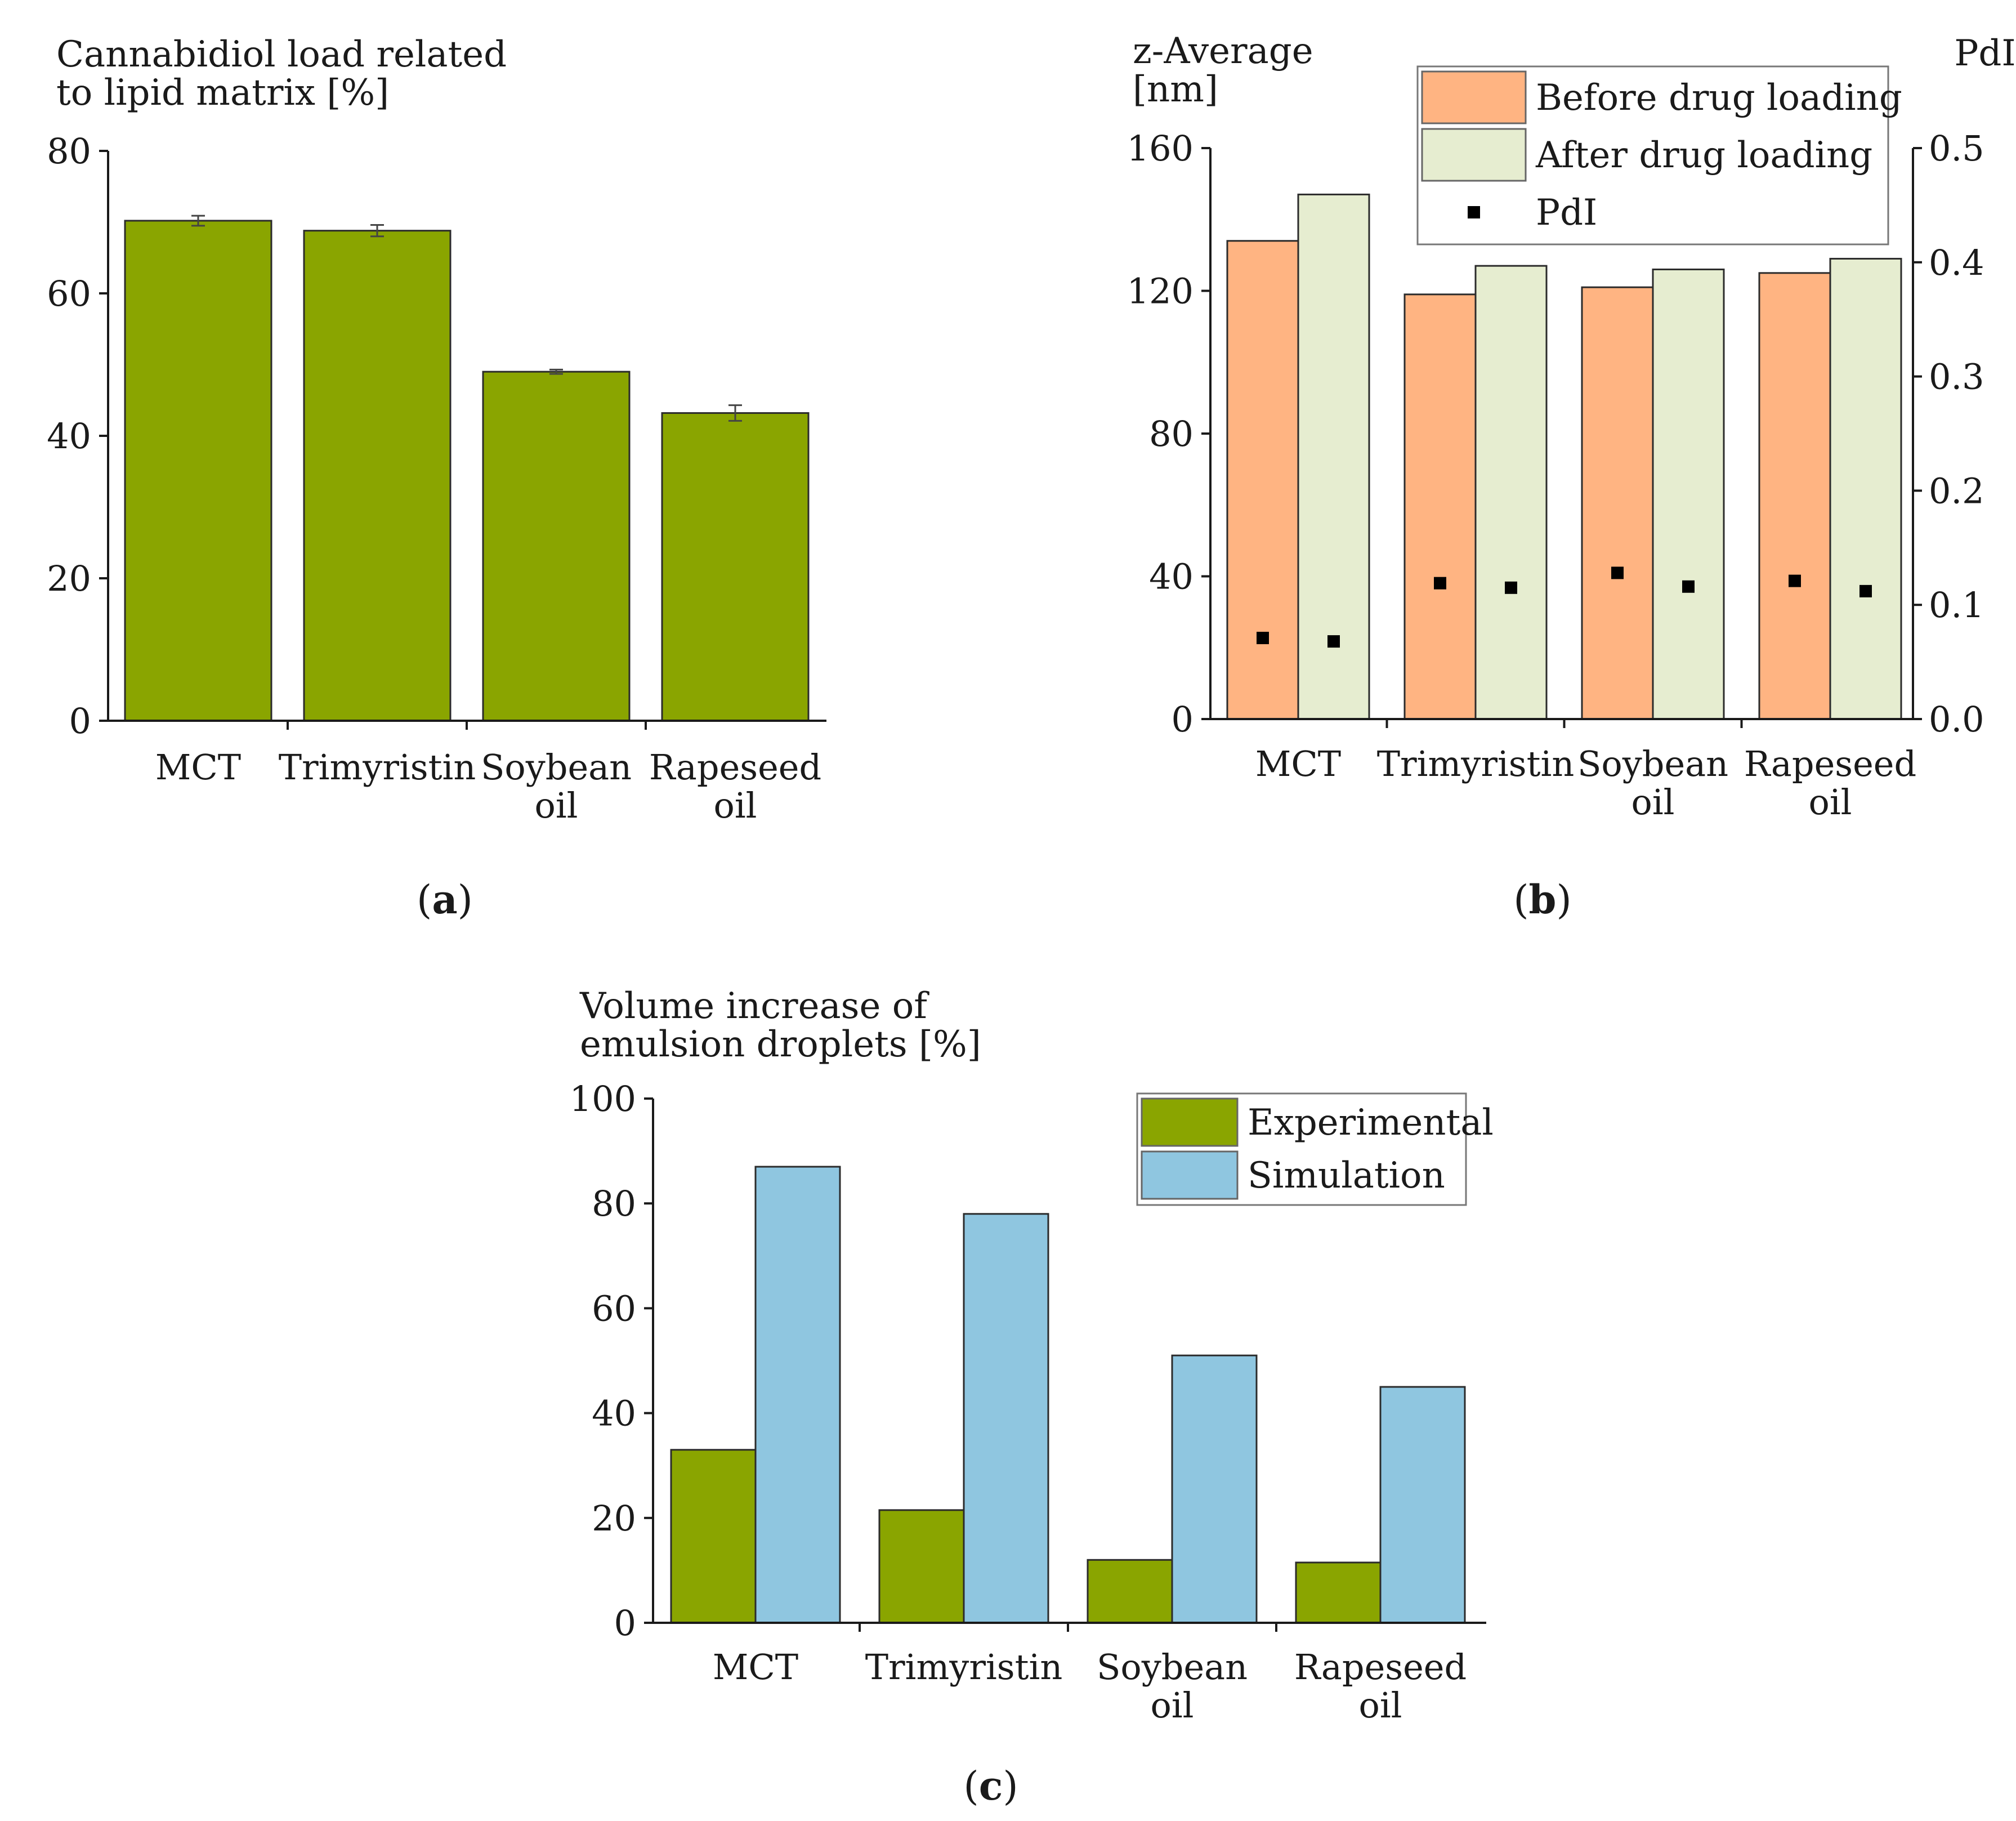  Describe the element at coordinates (1223, 51) in the screenshot. I see `y-axis-title: z-Average` at that location.